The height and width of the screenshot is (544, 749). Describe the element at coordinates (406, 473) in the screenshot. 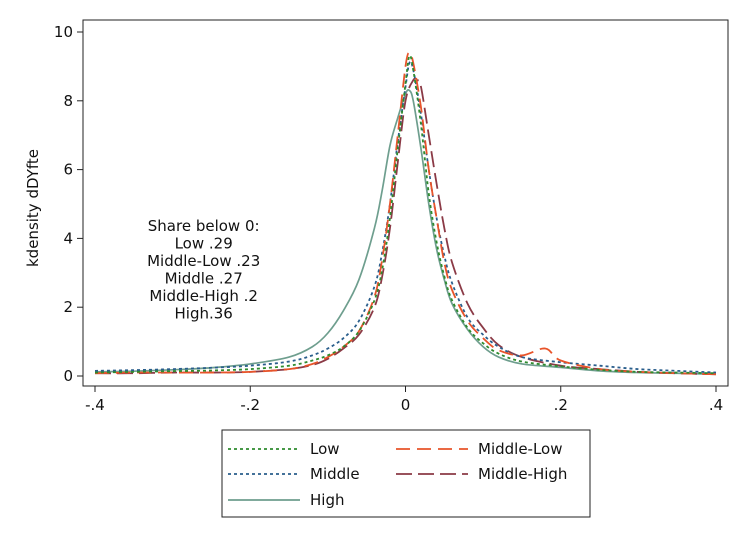

I see `legend: Low Middle-Low Middle Middle-High High` at that location.